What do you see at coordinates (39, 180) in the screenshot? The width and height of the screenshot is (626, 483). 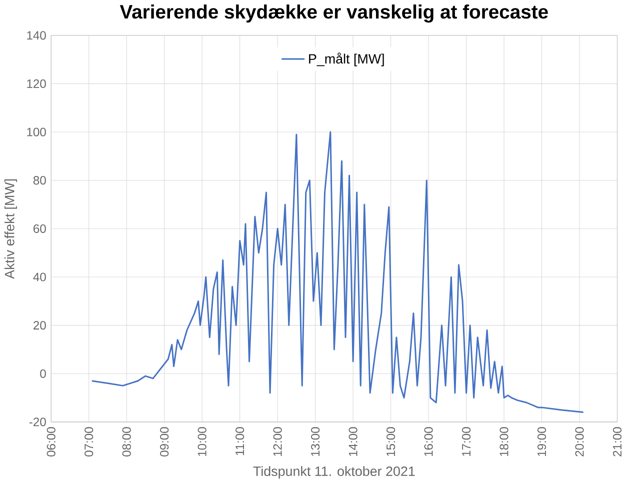 I see `y-tick-label: 80` at bounding box center [39, 180].